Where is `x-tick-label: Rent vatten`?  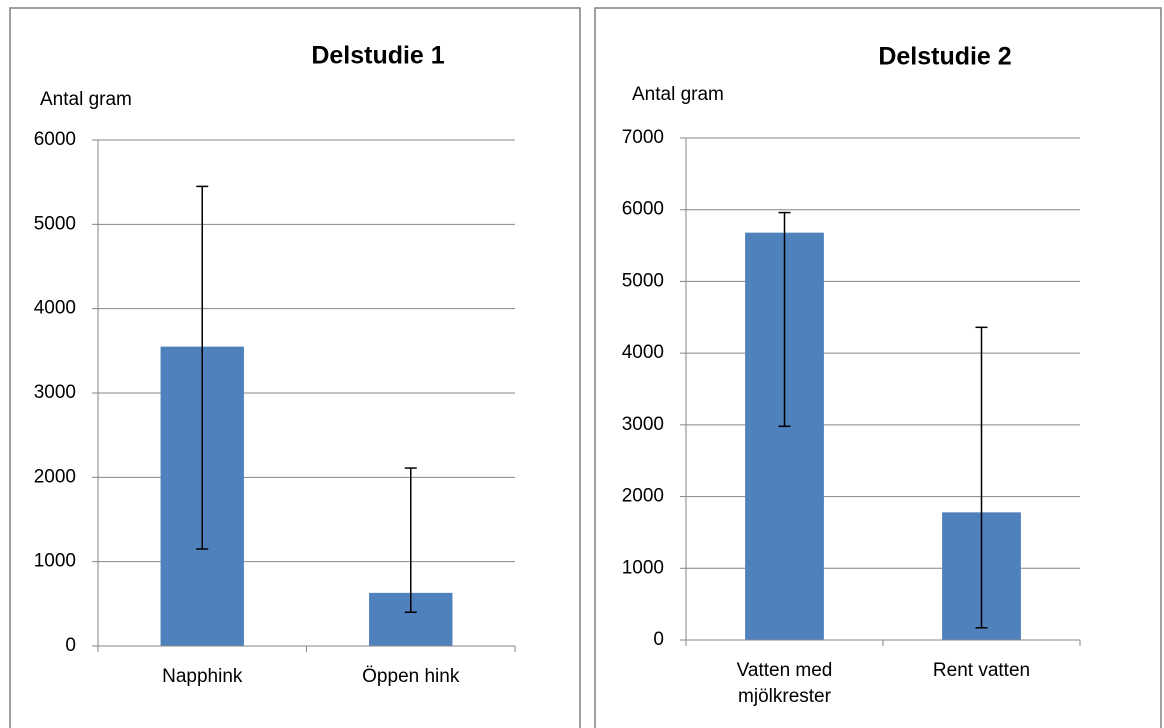
x-tick-label: Rent vatten is located at coordinates (981, 670).